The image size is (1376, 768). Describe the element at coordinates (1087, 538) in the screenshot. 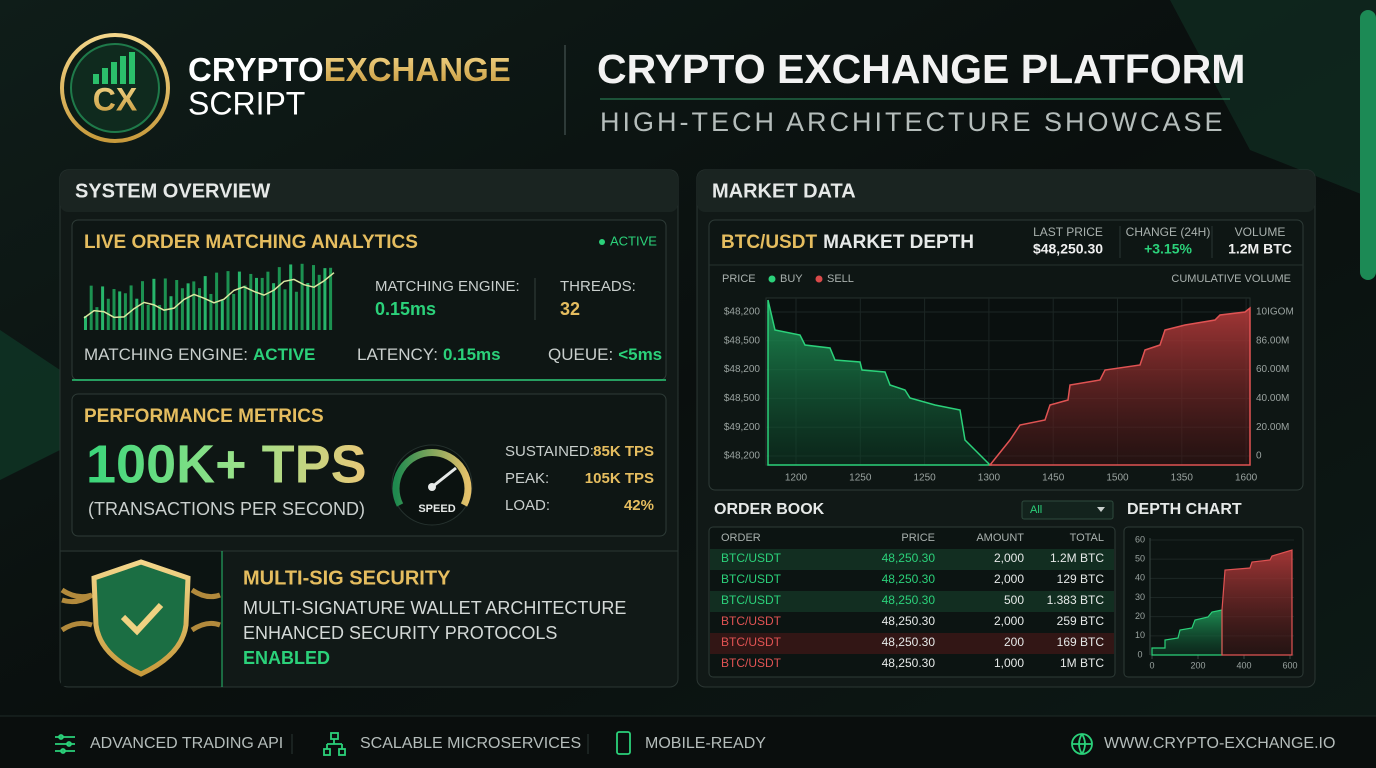

I see `column-header: TOTAL` at that location.